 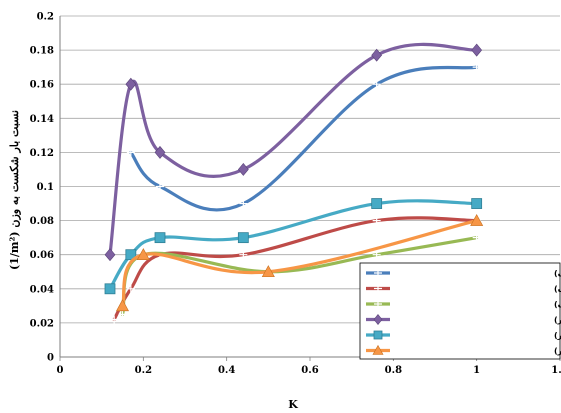 What do you see at coordinates (226, 370) in the screenshot?
I see `x-tick-label: 0.4` at bounding box center [226, 370].